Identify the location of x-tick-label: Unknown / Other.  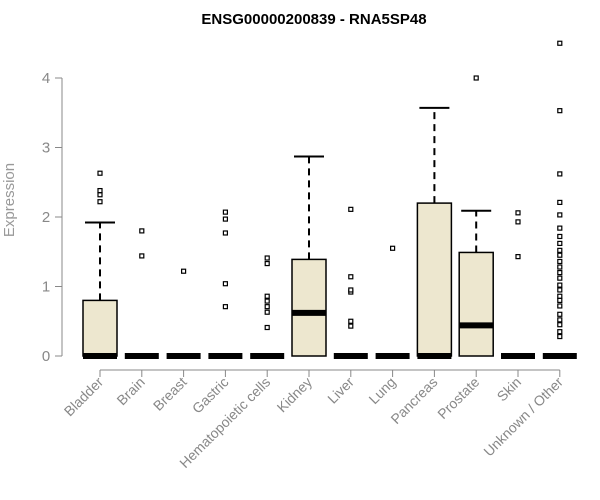
(523, 417).